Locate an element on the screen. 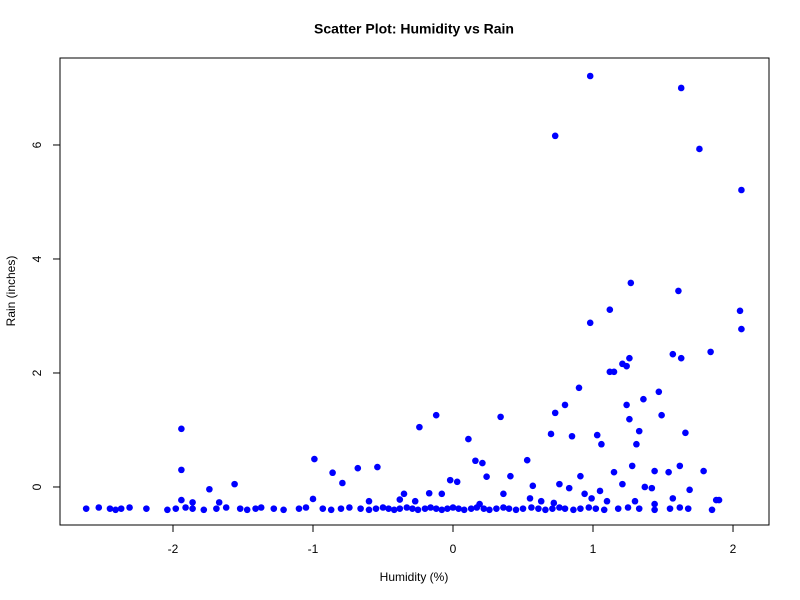  y-tick-label: 0 is located at coordinates (37, 486).